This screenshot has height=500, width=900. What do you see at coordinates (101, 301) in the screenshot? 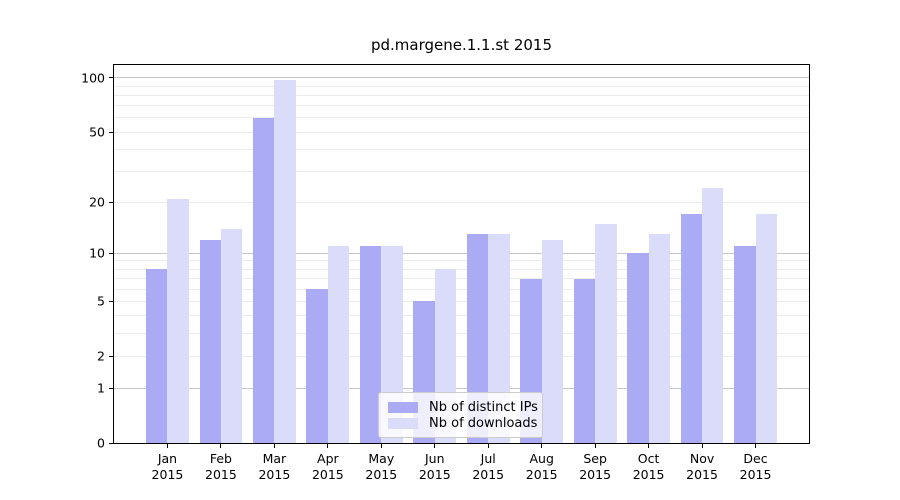
I see `y-tick-label: 5` at bounding box center [101, 301].